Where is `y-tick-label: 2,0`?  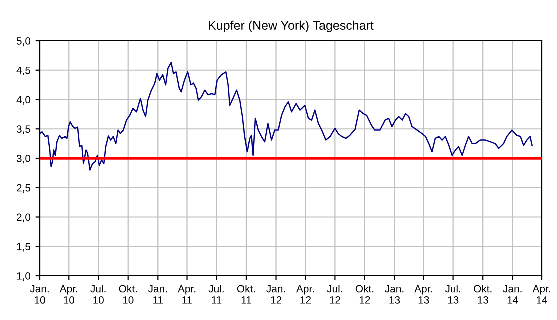 y-tick-label: 2,0 is located at coordinates (24, 218).